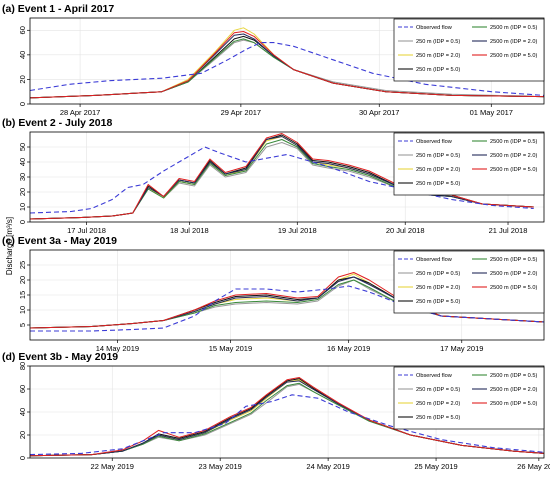 This screenshot has width=550, height=477. I want to click on x-tick-label: 26 May 2019, so click(533, 466).